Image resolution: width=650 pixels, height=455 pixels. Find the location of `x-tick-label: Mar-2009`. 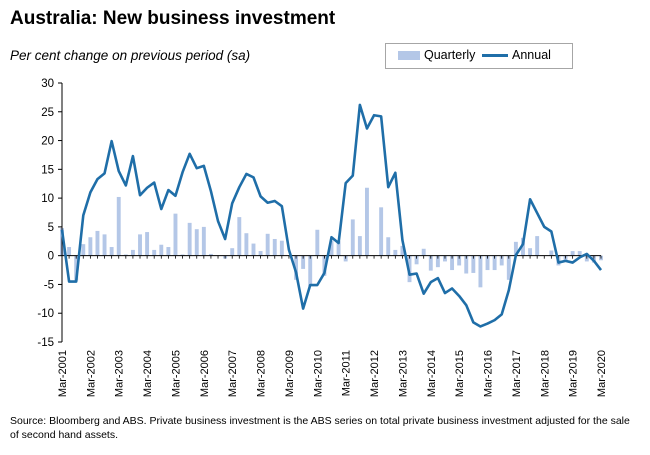

x-tick-label: Mar-2009 is located at coordinates (290, 373).